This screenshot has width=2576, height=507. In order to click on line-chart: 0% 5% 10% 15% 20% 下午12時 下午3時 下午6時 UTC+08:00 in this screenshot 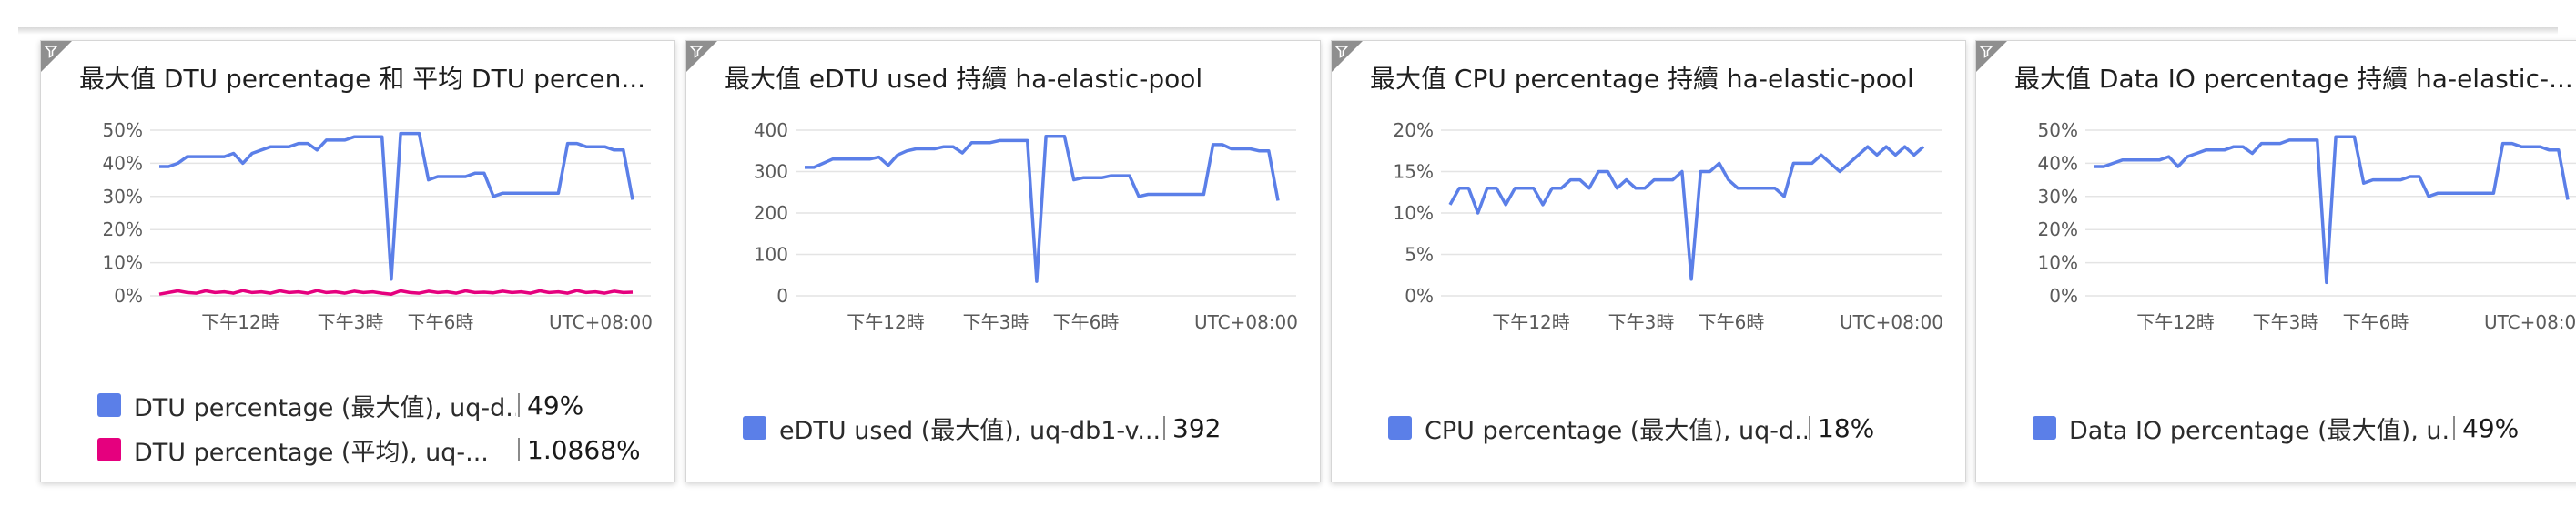, I will do `click(1668, 226)`.